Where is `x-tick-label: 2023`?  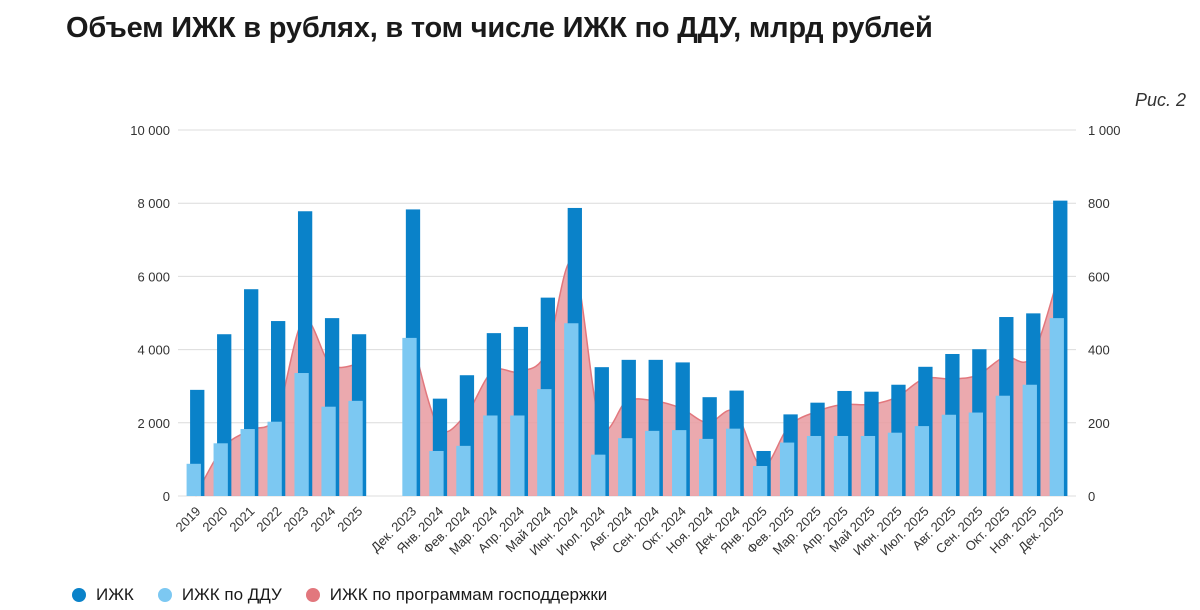 x-tick-label: 2023 is located at coordinates (295, 519).